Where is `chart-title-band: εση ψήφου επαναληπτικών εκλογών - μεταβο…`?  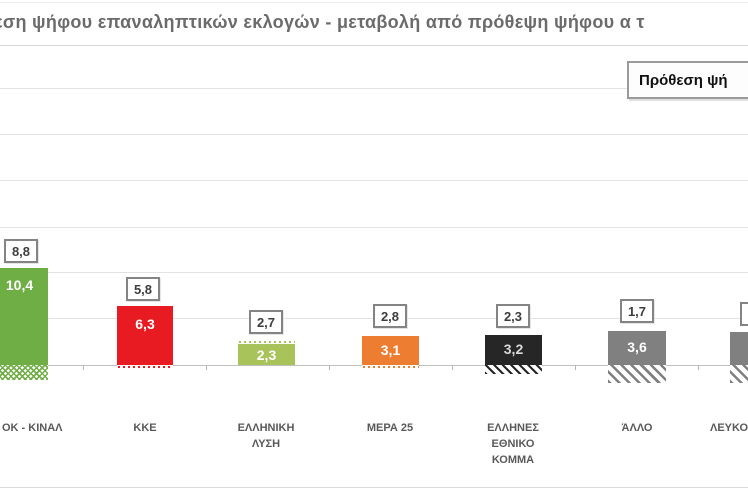
chart-title-band: εση ψήφου επαναληπτικών εκλογών - μεταβο… is located at coordinates (374, 24).